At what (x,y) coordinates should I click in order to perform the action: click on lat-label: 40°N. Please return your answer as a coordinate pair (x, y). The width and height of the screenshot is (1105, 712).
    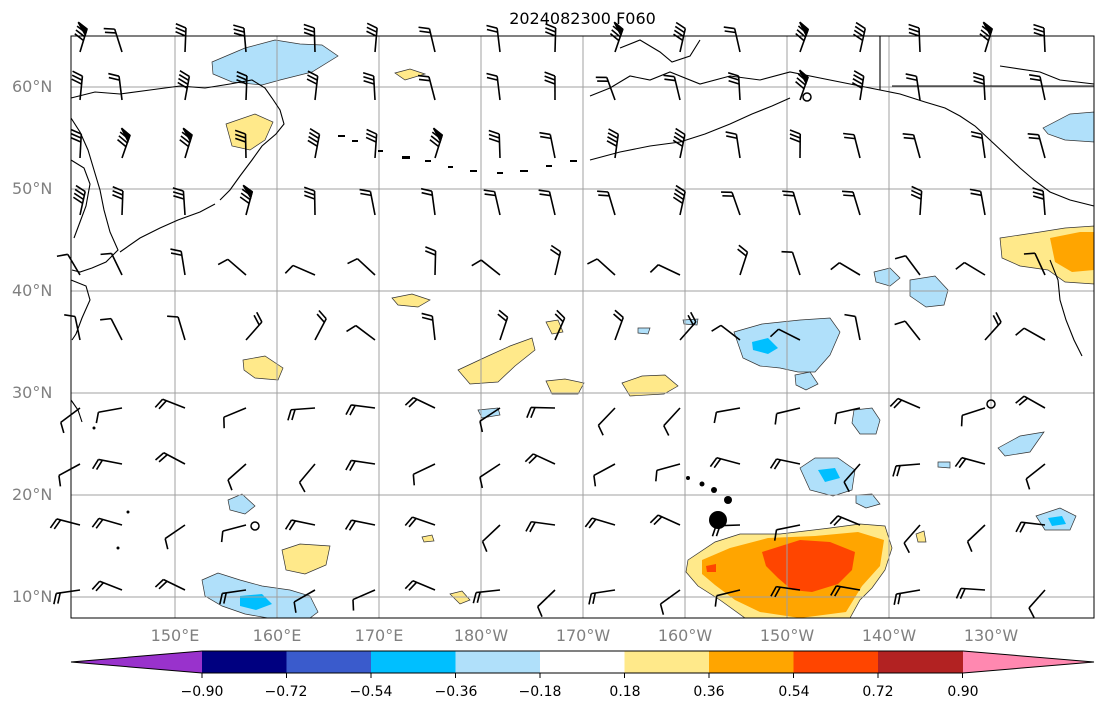
    Looking at the image, I should click on (32, 290).